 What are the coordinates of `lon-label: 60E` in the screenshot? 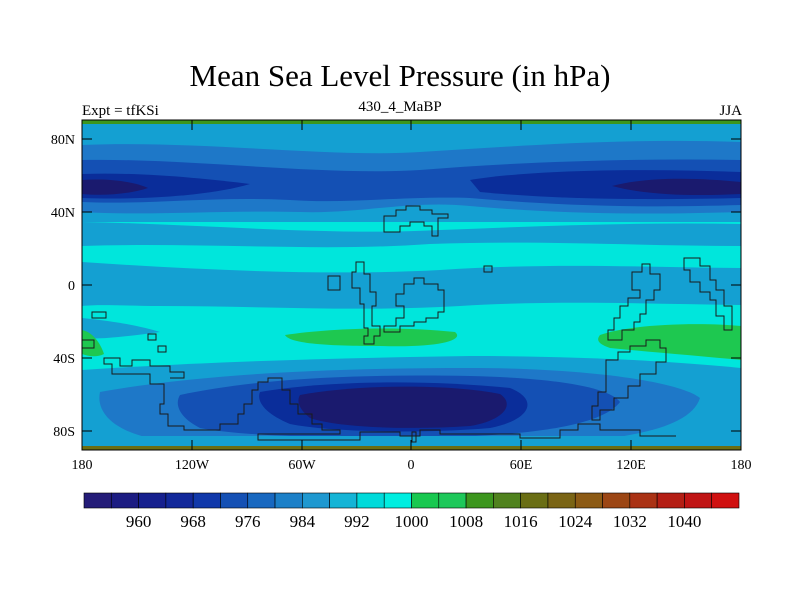 It's located at (521, 465).